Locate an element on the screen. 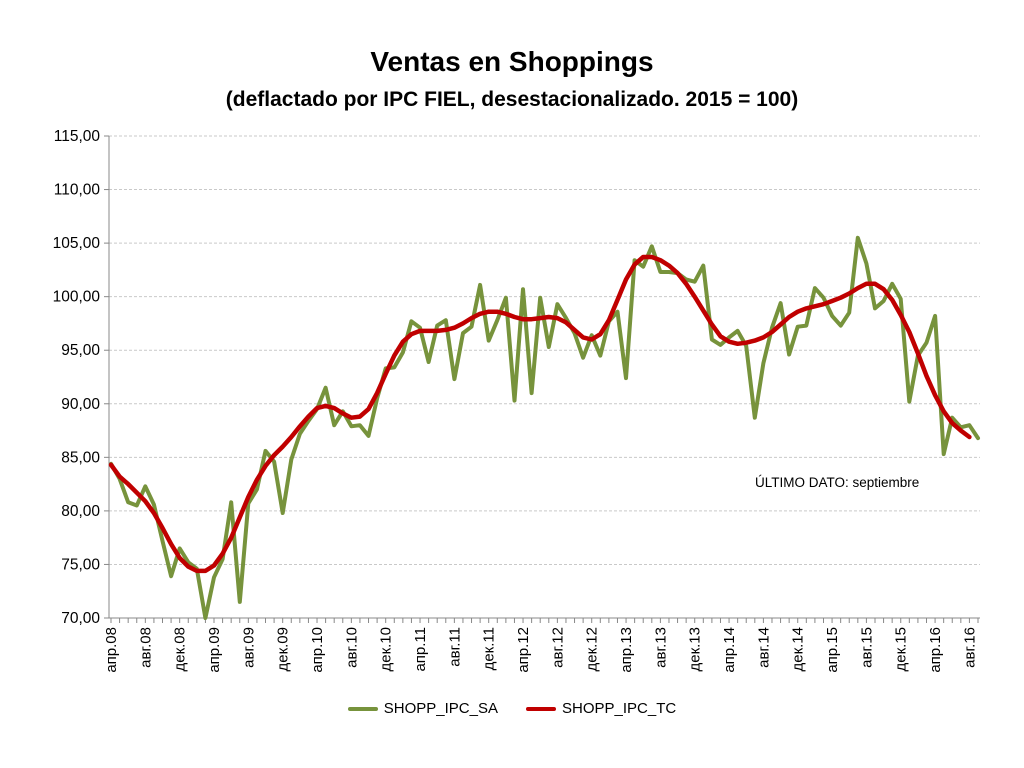 The image size is (1024, 768). chart-title: Ventas en Shoppings is located at coordinates (512, 61).